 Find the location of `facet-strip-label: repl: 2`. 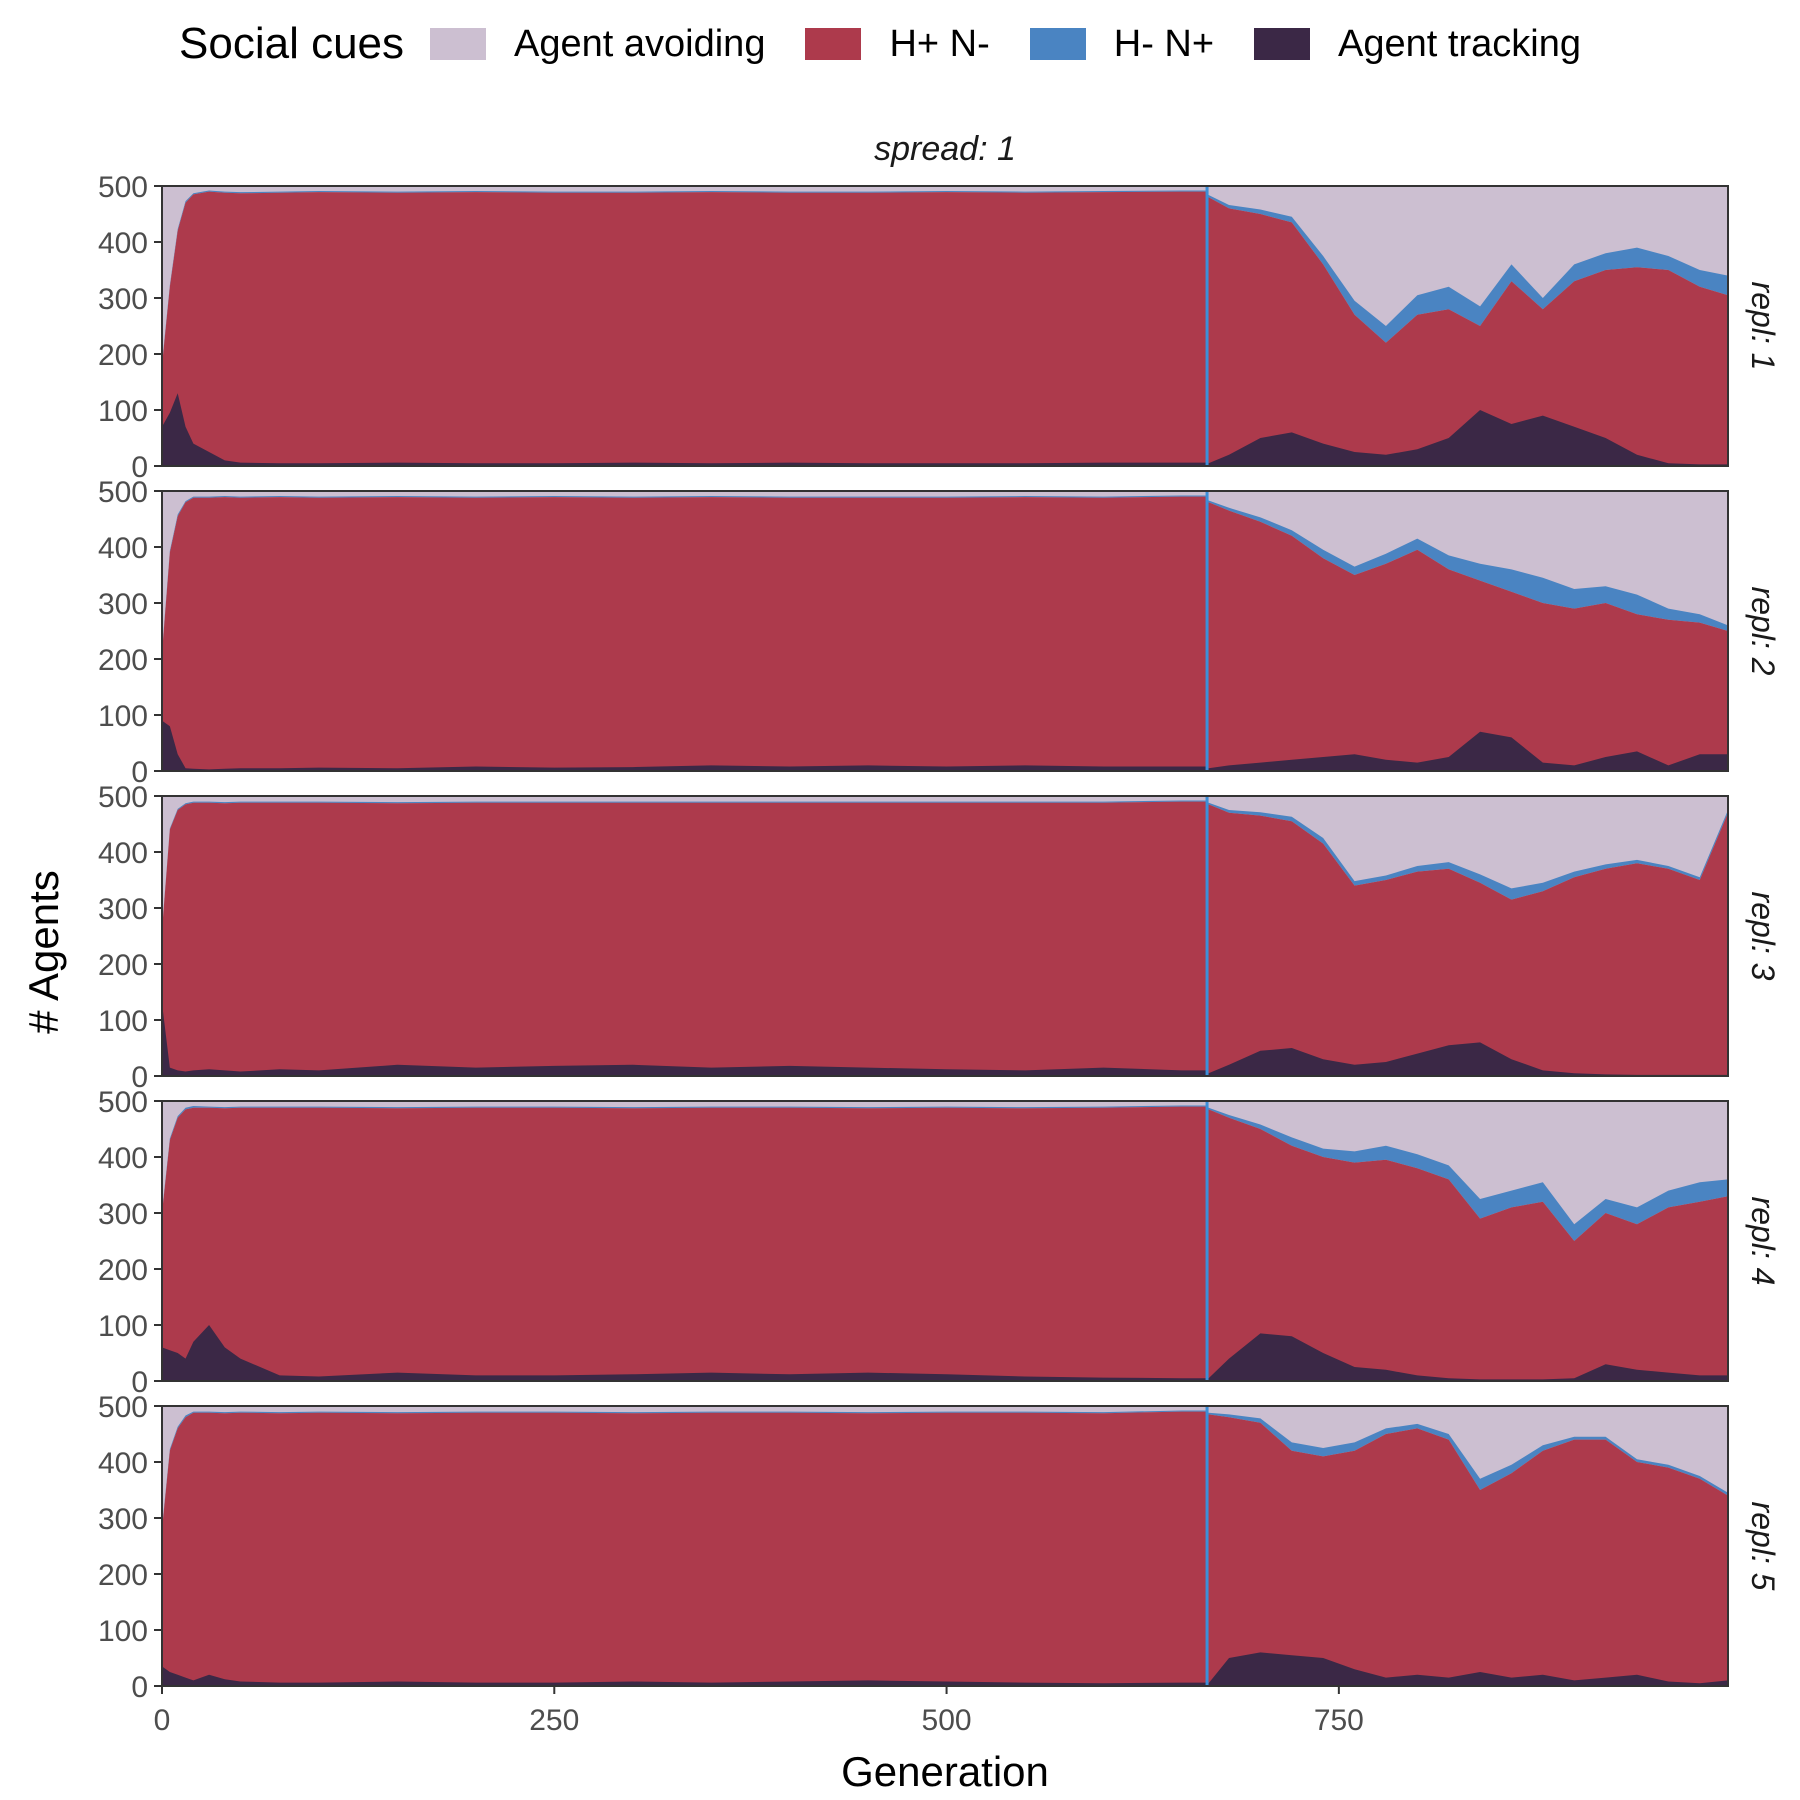

facet-strip-label: repl: 2 is located at coordinates (1763, 631).